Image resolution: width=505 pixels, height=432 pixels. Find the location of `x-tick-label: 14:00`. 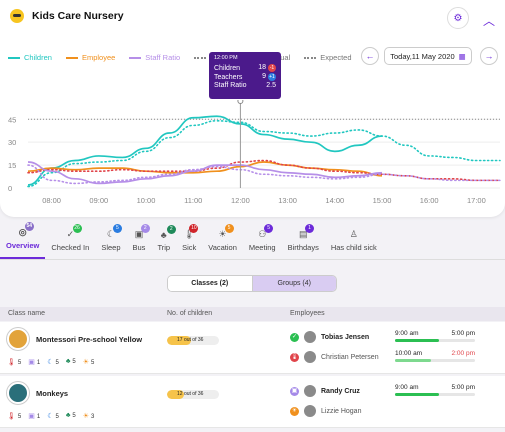

x-tick-label: 14:00 is located at coordinates (334, 200).